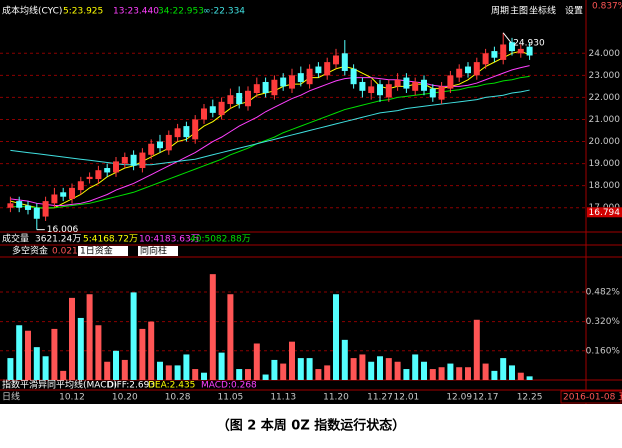 The height and width of the screenshot is (448, 622). Describe the element at coordinates (605, 98) in the screenshot. I see `y-tick-label: 22.000` at that location.